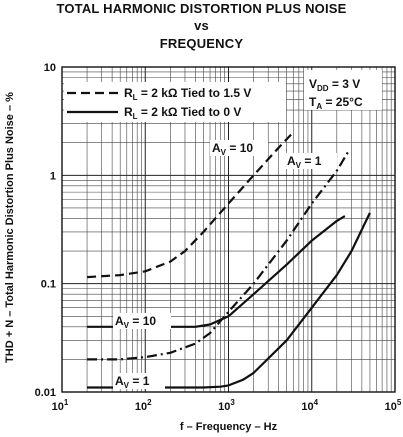 Image resolution: width=403 pixels, height=437 pixels. I want to click on chart-title-line-1: TOTAL HARMONIC DISTORTION PLUS NOISE, so click(201, 8).